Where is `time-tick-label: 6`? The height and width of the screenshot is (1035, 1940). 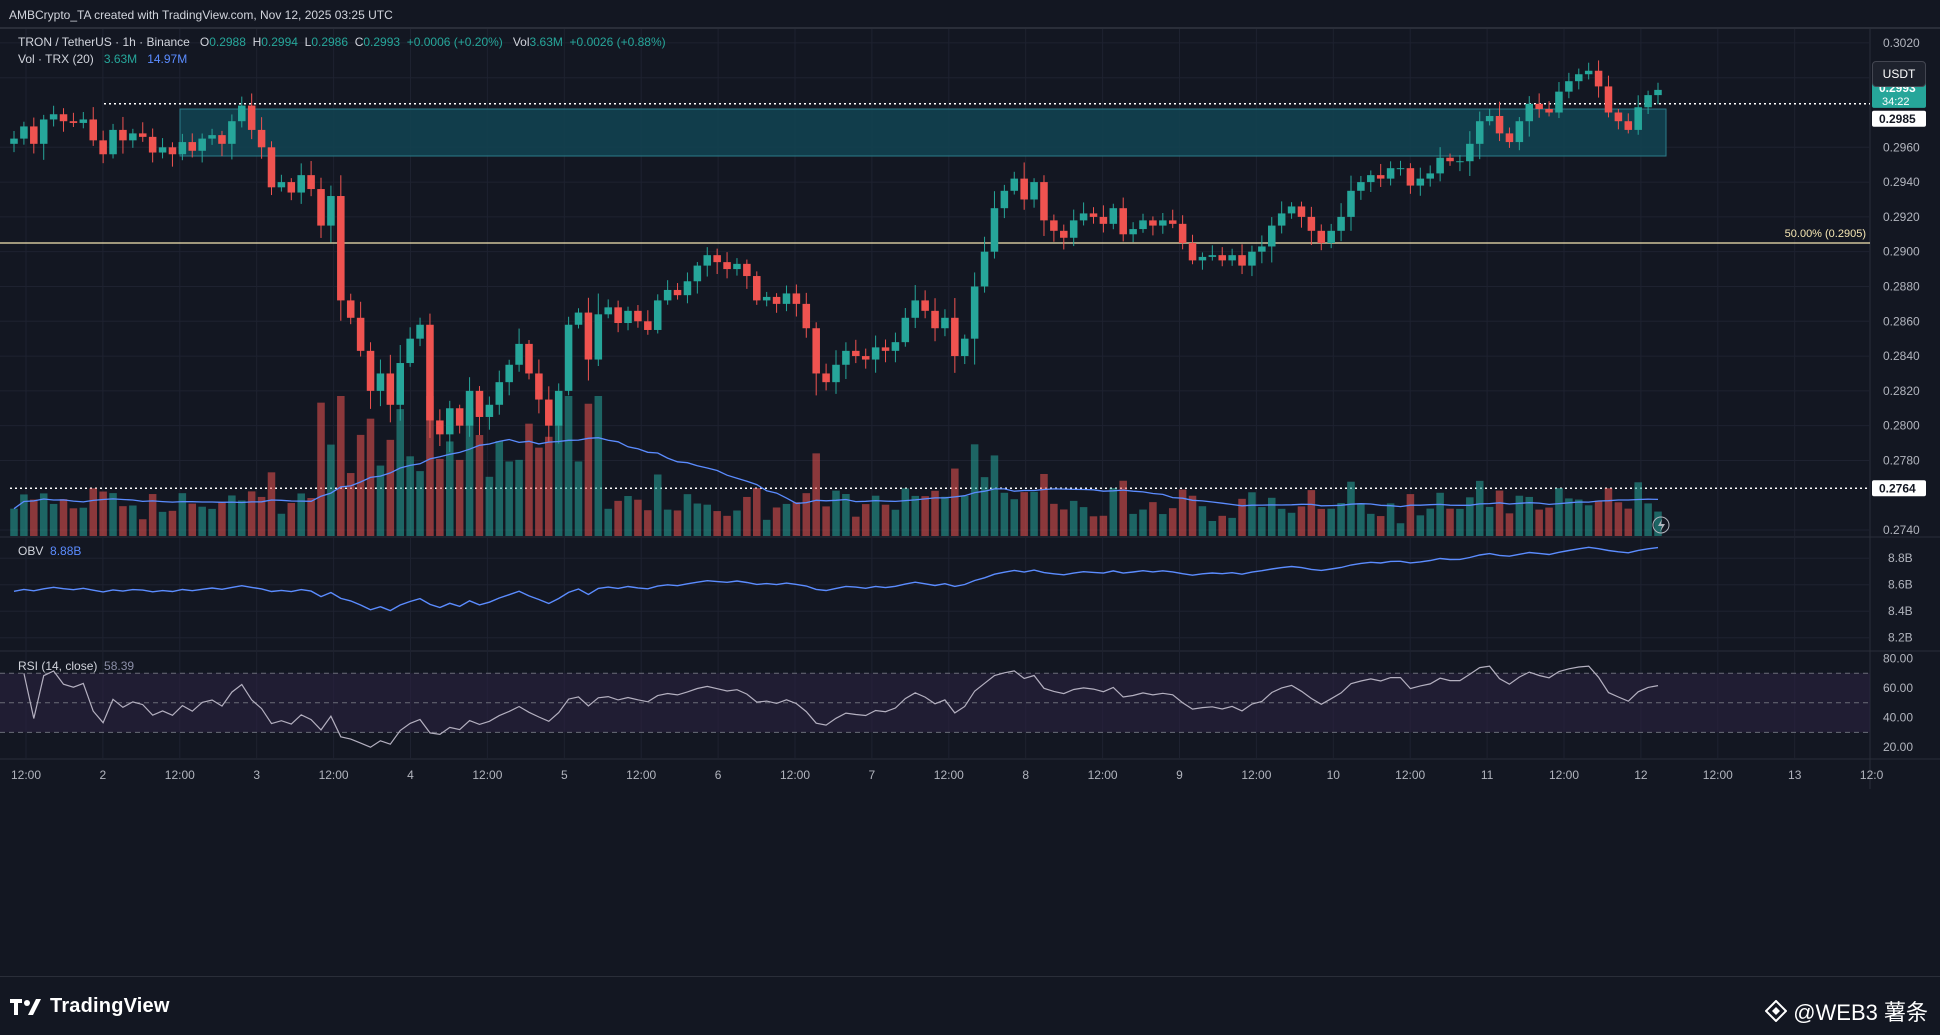
time-tick-label: 6 is located at coordinates (718, 775).